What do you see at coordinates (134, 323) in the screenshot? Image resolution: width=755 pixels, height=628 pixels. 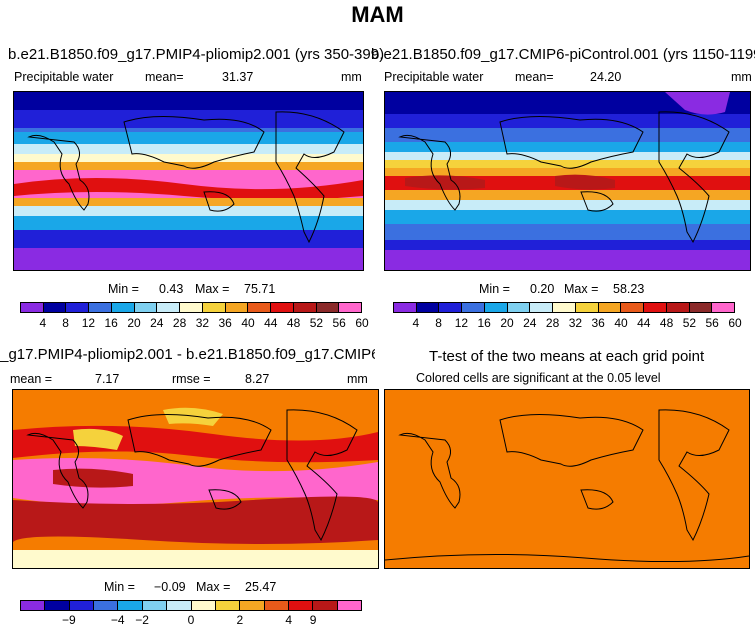 I see `colorbar-tick-label: 20` at bounding box center [134, 323].